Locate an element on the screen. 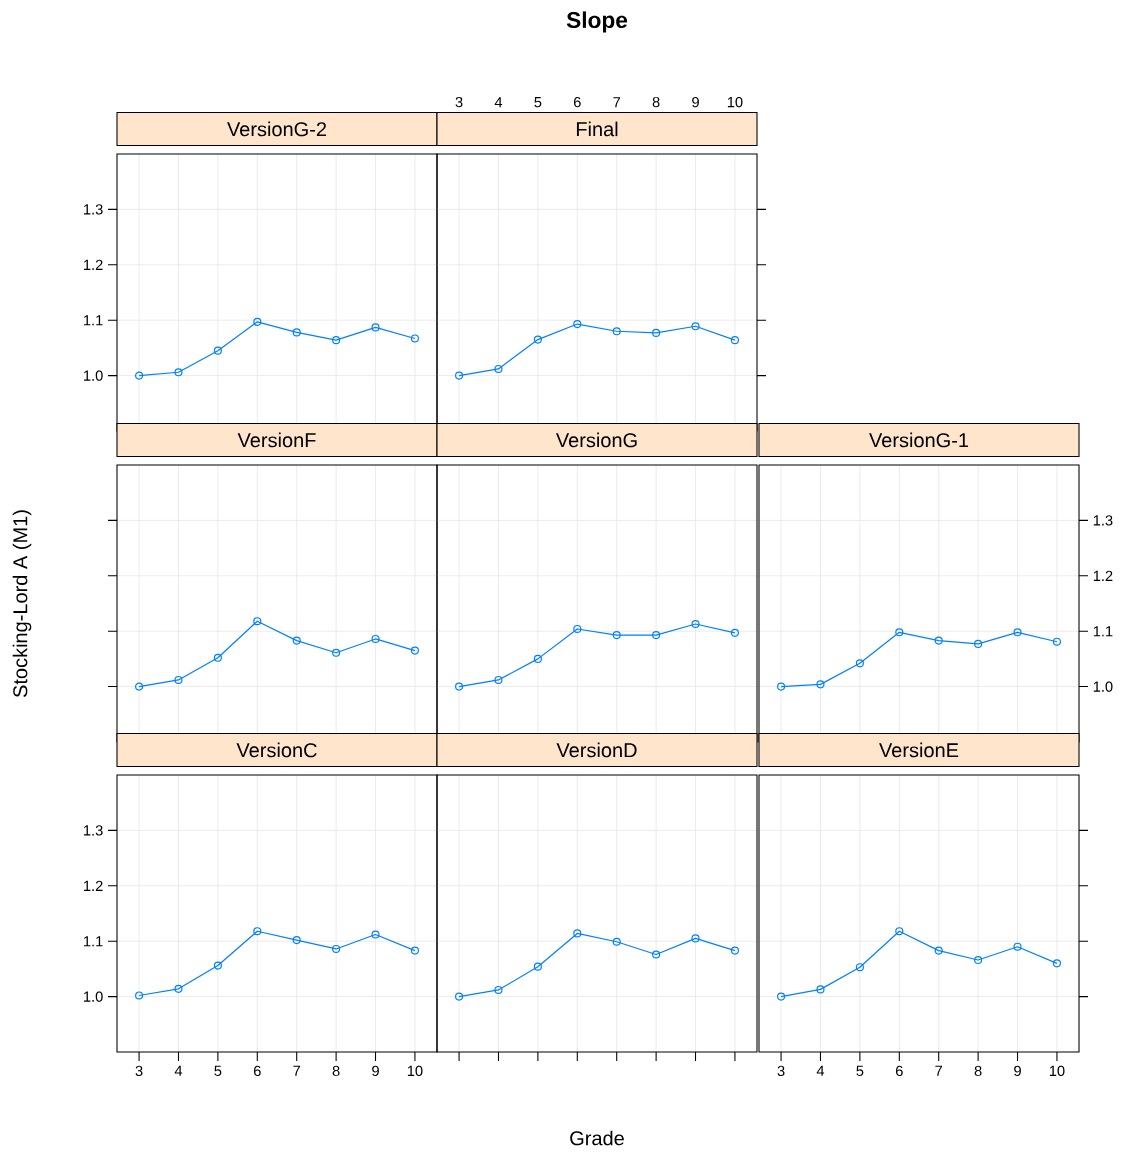  text: Slope is located at coordinates (597, 22).